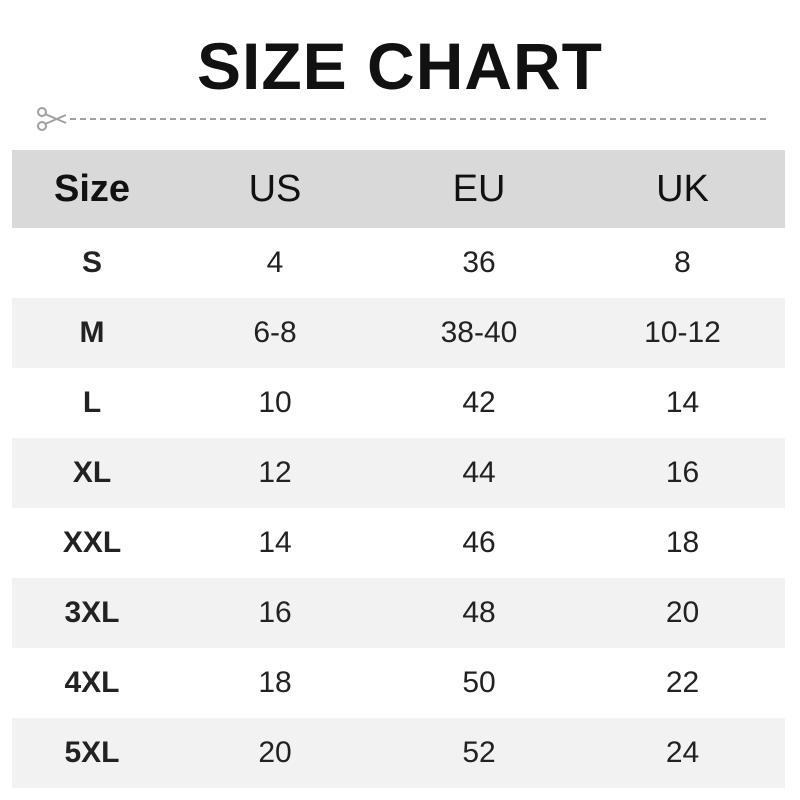  Describe the element at coordinates (398, 543) in the screenshot. I see `table-row: XXL 14 46 18` at that location.